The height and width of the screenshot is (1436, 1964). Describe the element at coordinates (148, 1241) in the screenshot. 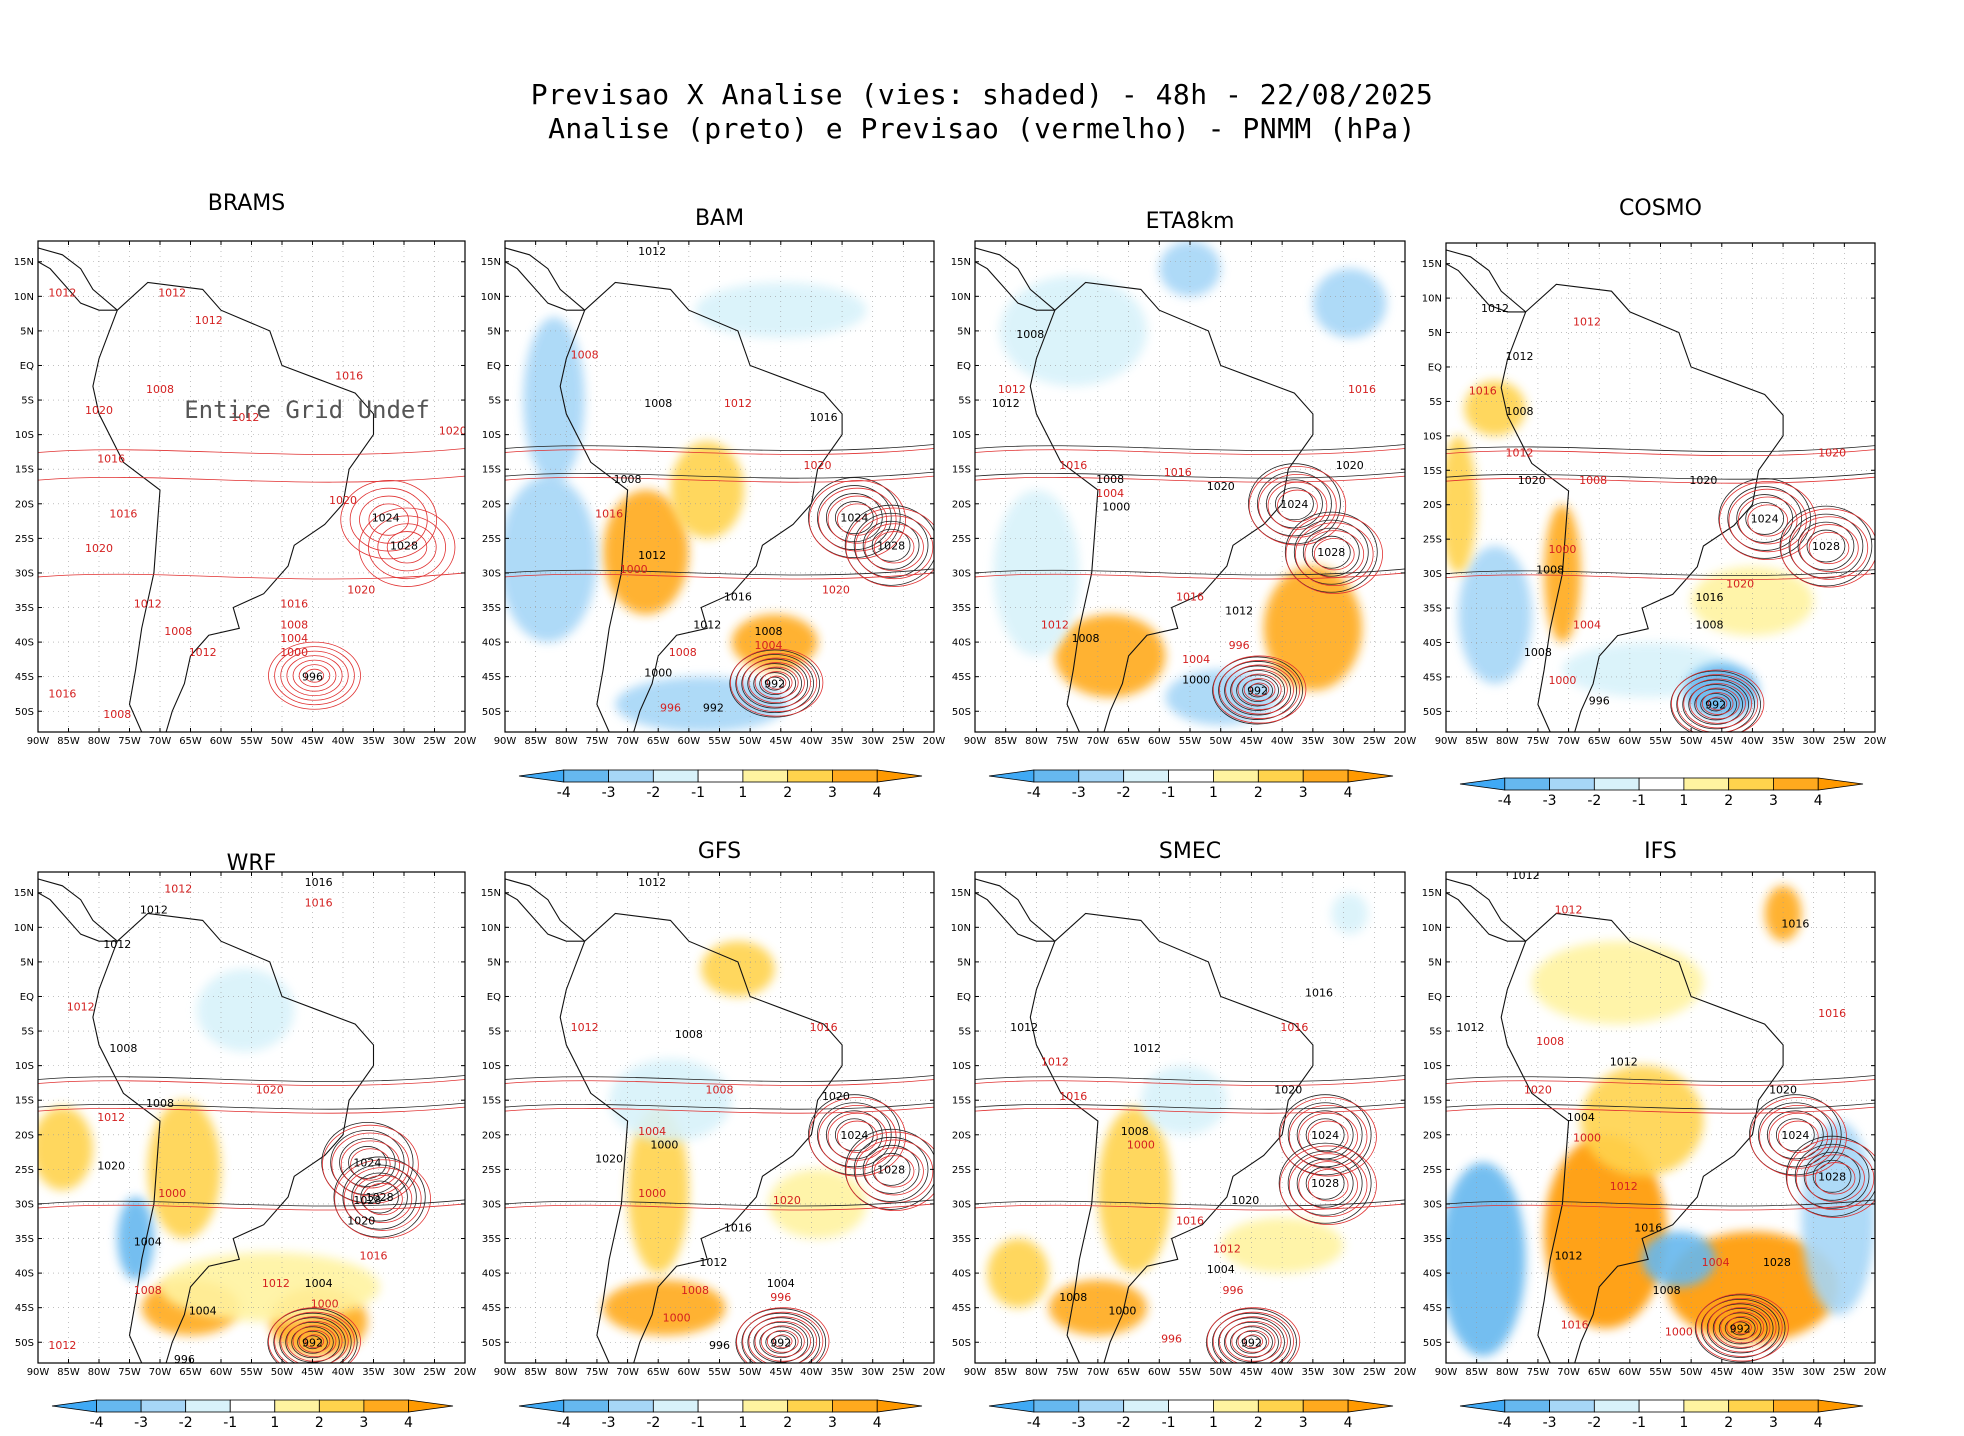

I see `contour-label: 1004` at that location.